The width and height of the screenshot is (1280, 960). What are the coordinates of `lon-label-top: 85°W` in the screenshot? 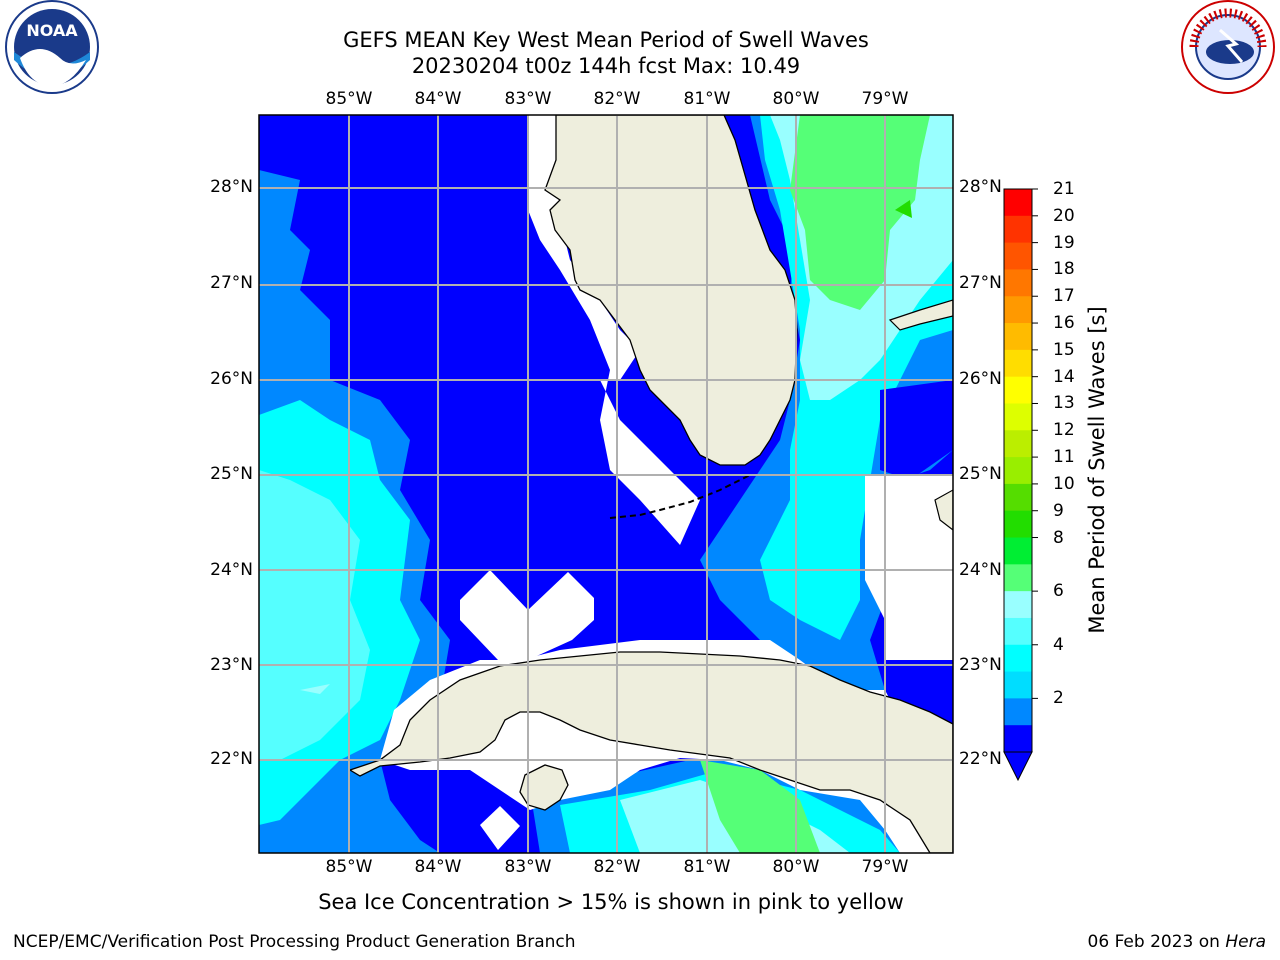 It's located at (349, 99).